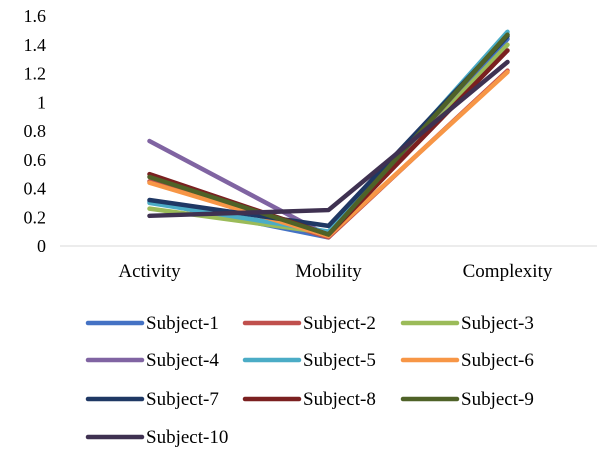 The height and width of the screenshot is (451, 609). I want to click on legend-item: Subject-1, so click(152, 323).